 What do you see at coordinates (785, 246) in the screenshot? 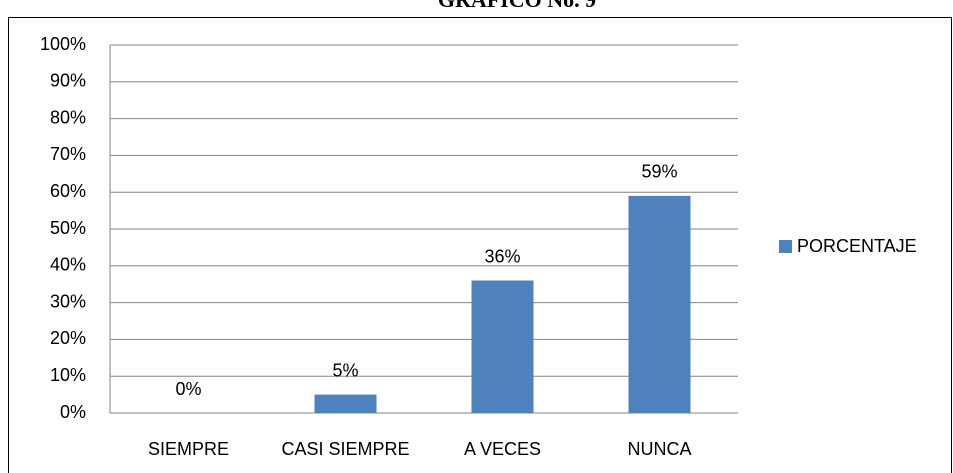
I see `legend-swatch` at bounding box center [785, 246].